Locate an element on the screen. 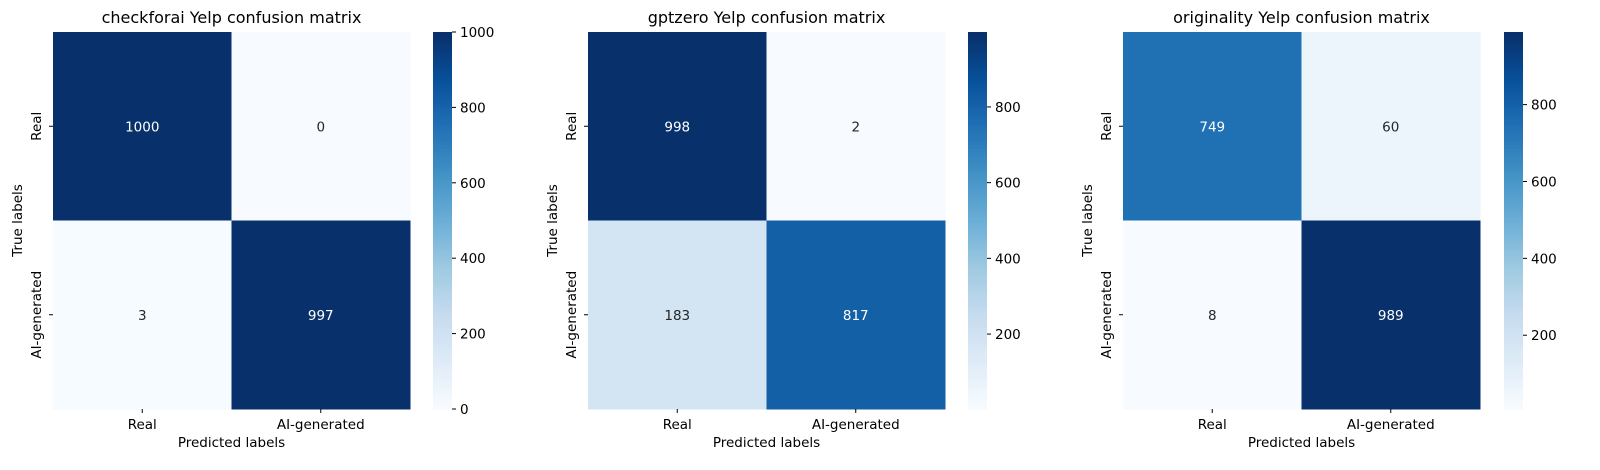 This screenshot has width=1600, height=470. x-axis-label: Predicted labels is located at coordinates (231, 443).